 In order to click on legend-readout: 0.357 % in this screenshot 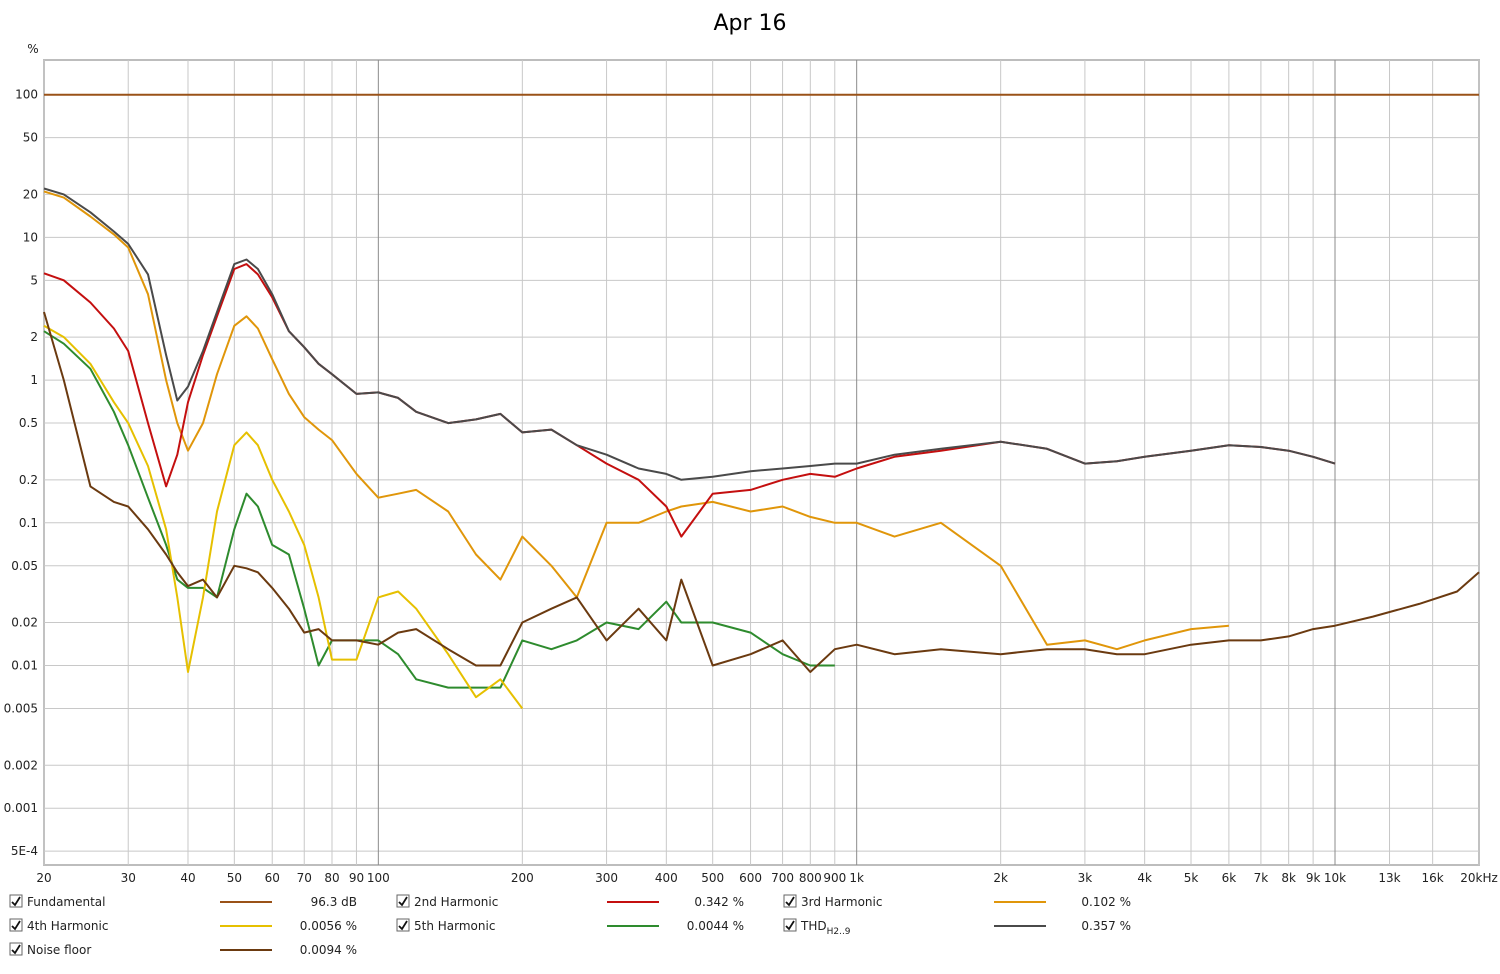, I will do `click(1106, 926)`.